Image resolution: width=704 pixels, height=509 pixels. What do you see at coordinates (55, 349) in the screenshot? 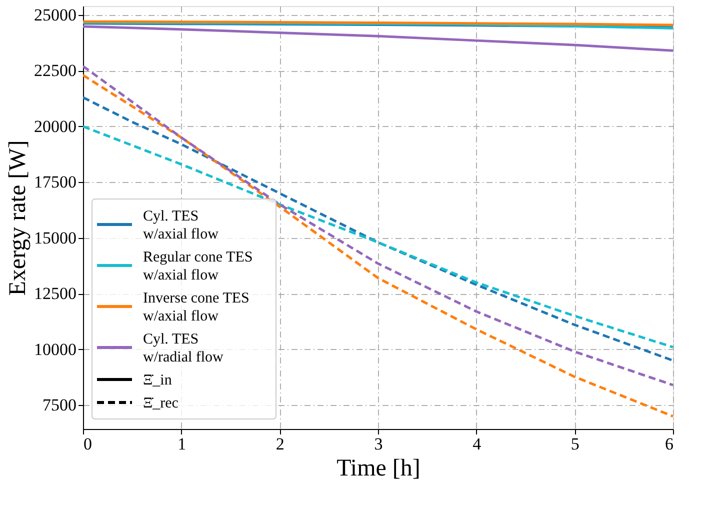
I see `y-tick-label: 10000` at bounding box center [55, 349].